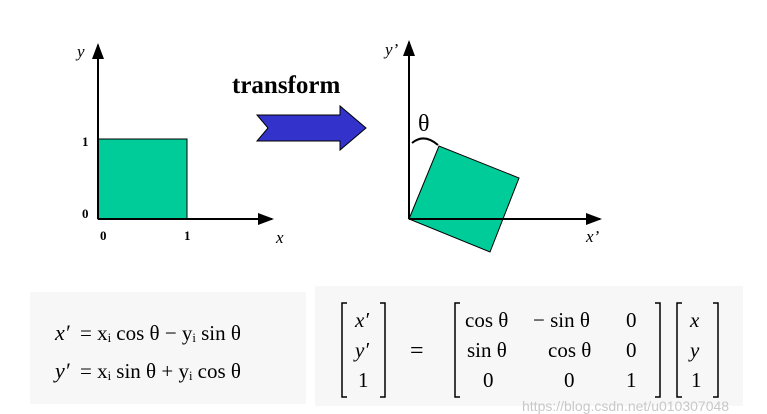  Describe the element at coordinates (464, 199) in the screenshot. I see `rotated-square` at that location.